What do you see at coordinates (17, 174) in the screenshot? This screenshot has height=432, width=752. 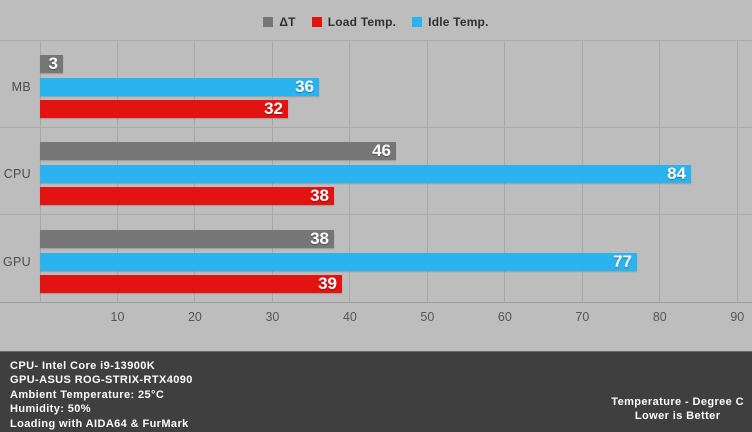 I see `category-label: CPU` at bounding box center [17, 174].